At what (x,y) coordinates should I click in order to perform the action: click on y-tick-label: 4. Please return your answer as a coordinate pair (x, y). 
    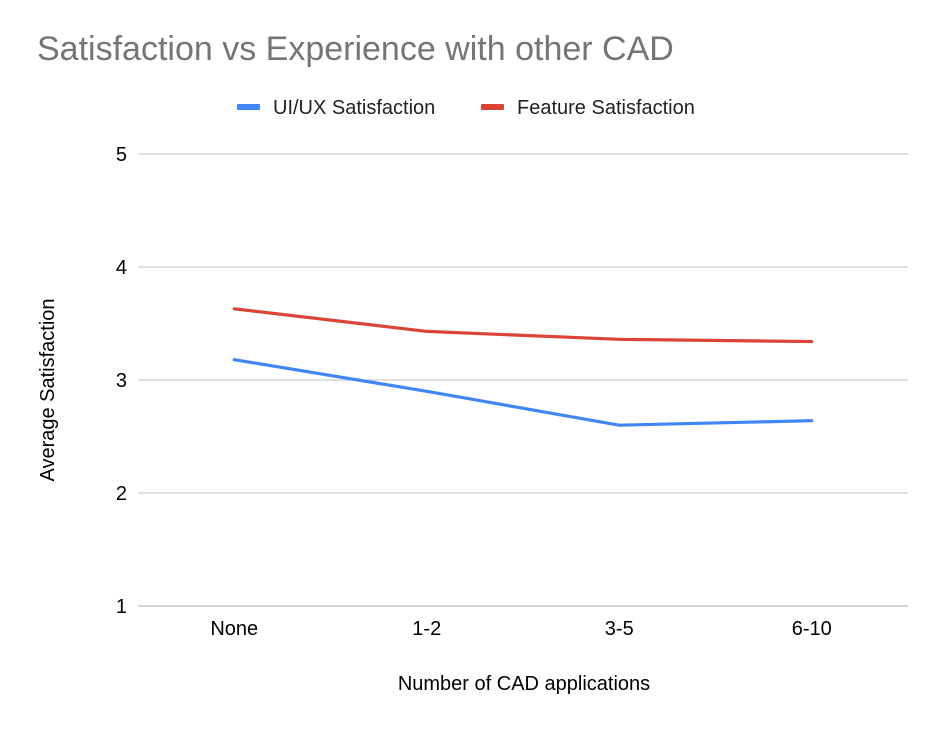
    Looking at the image, I should click on (121, 268).